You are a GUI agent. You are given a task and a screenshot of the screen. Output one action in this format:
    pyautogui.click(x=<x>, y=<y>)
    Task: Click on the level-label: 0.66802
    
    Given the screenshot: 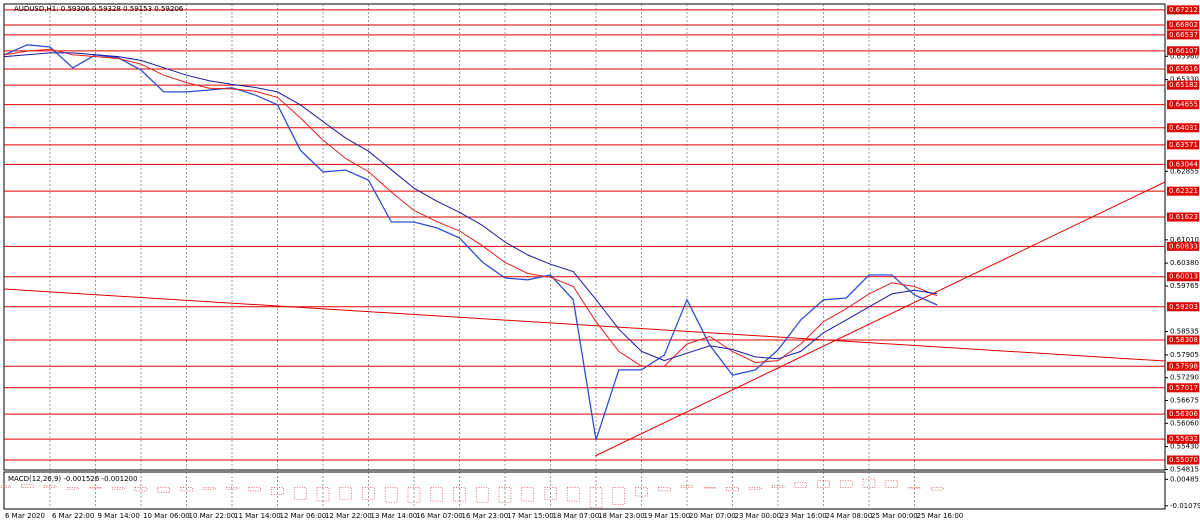 What is the action you would take?
    pyautogui.click(x=1183, y=25)
    